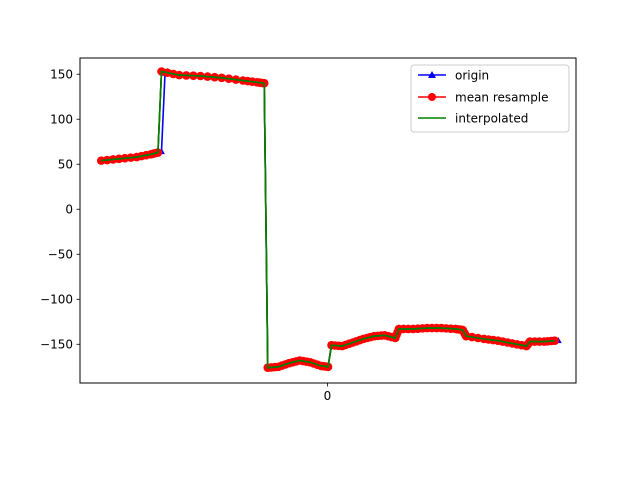 The image size is (640, 480). I want to click on y-tick-label: −150, so click(56, 345).